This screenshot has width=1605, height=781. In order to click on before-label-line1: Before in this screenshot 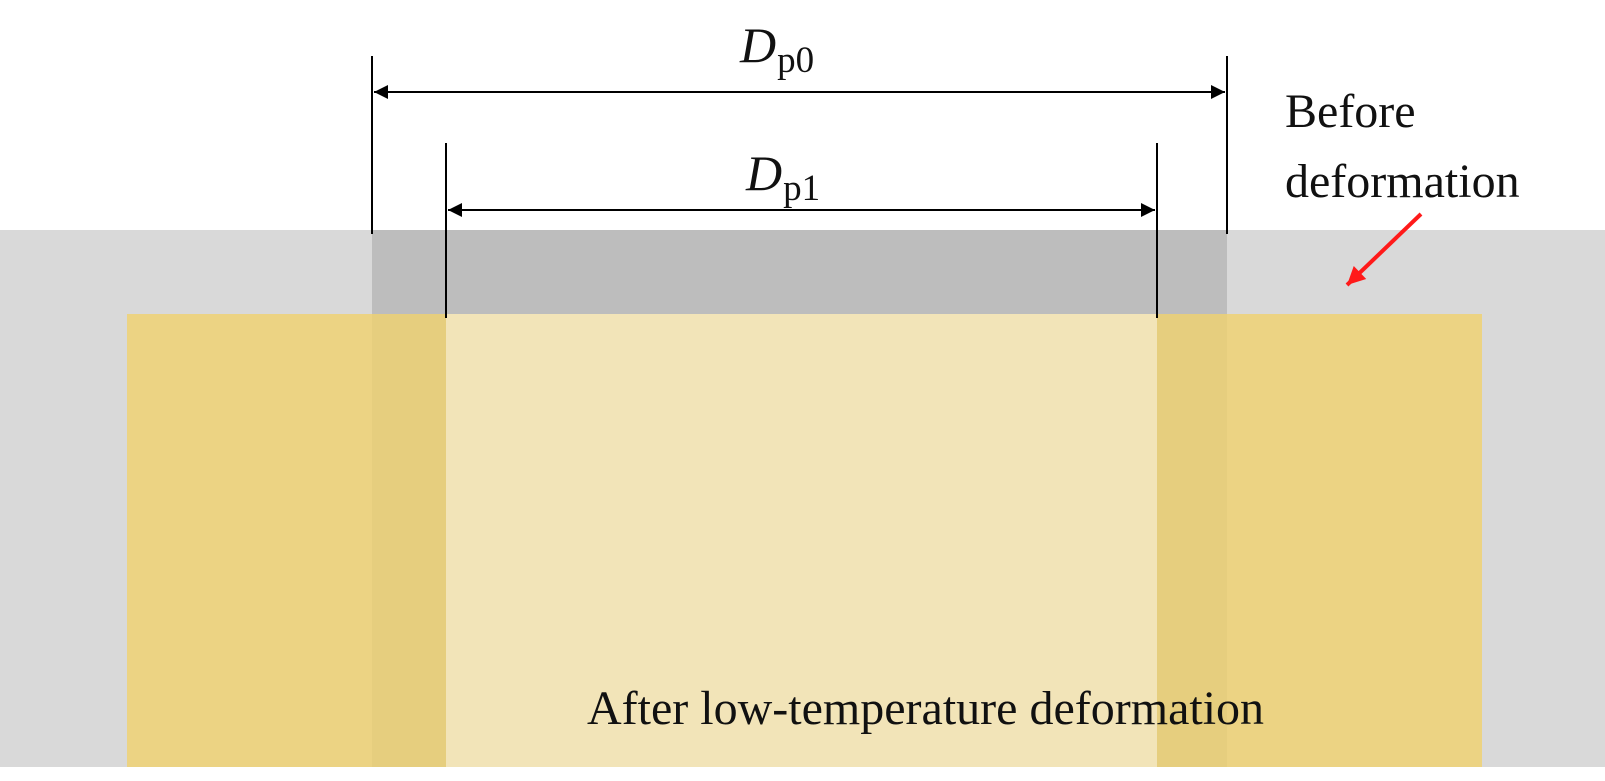, I will do `click(1350, 111)`.